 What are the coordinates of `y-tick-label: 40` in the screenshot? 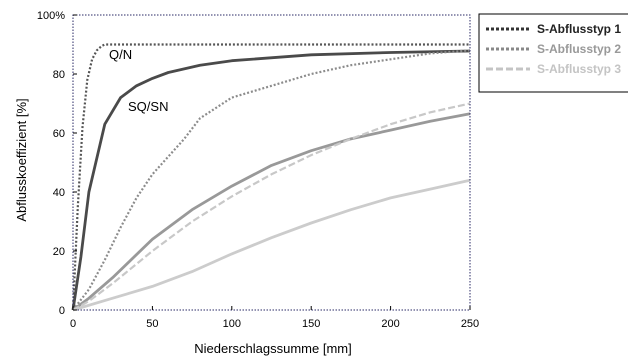 It's located at (59, 193).